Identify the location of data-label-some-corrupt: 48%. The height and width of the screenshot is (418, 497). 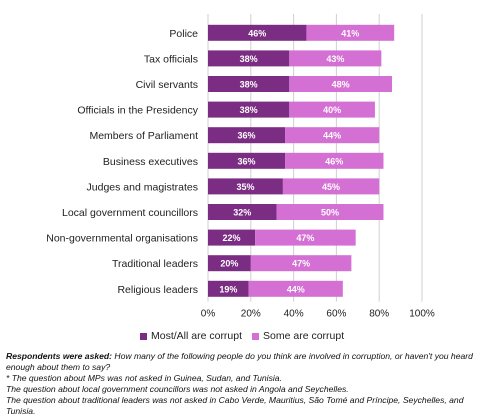
(341, 85).